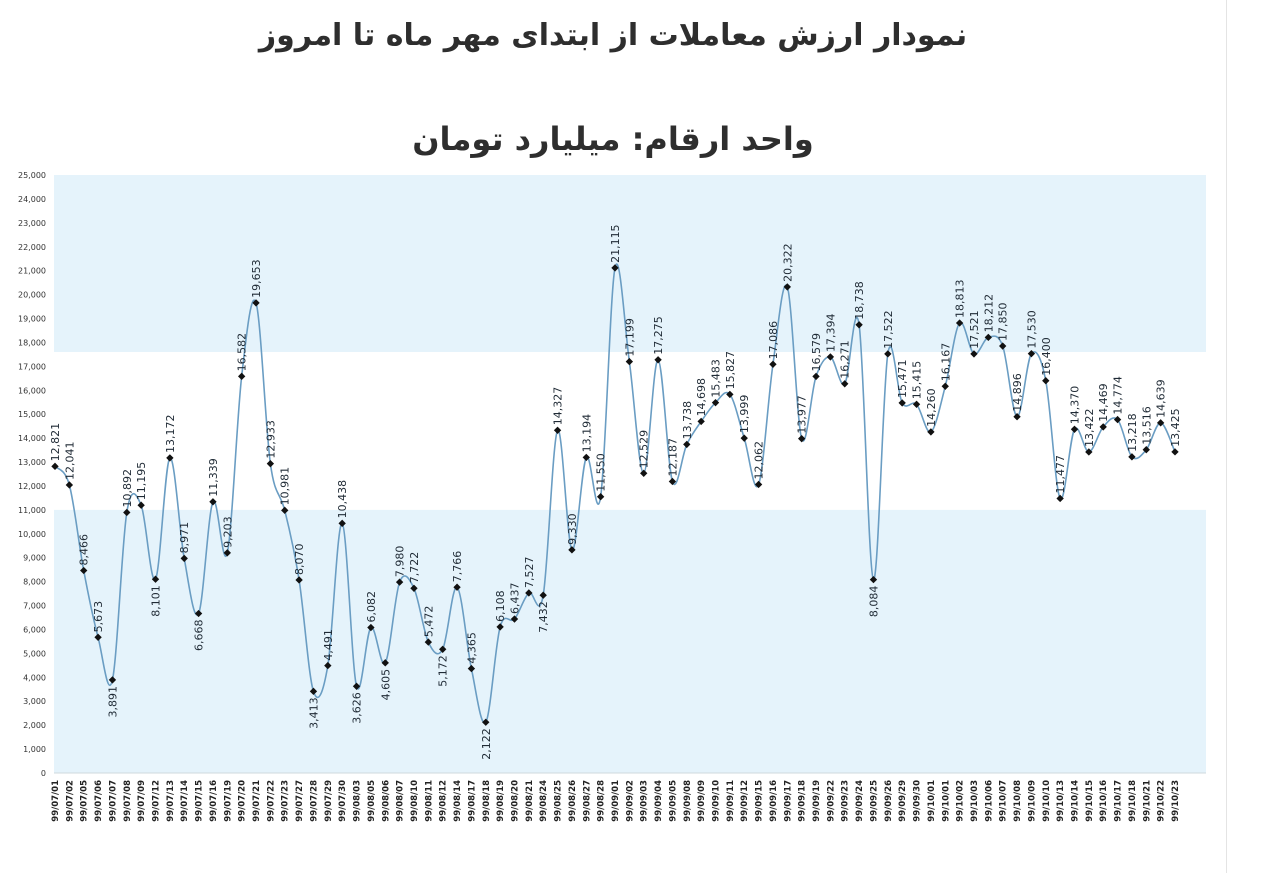 This screenshot has height=873, width=1280. What do you see at coordinates (1147, 801) in the screenshot?
I see `x-tick-label: 99/10/21` at bounding box center [1147, 801].